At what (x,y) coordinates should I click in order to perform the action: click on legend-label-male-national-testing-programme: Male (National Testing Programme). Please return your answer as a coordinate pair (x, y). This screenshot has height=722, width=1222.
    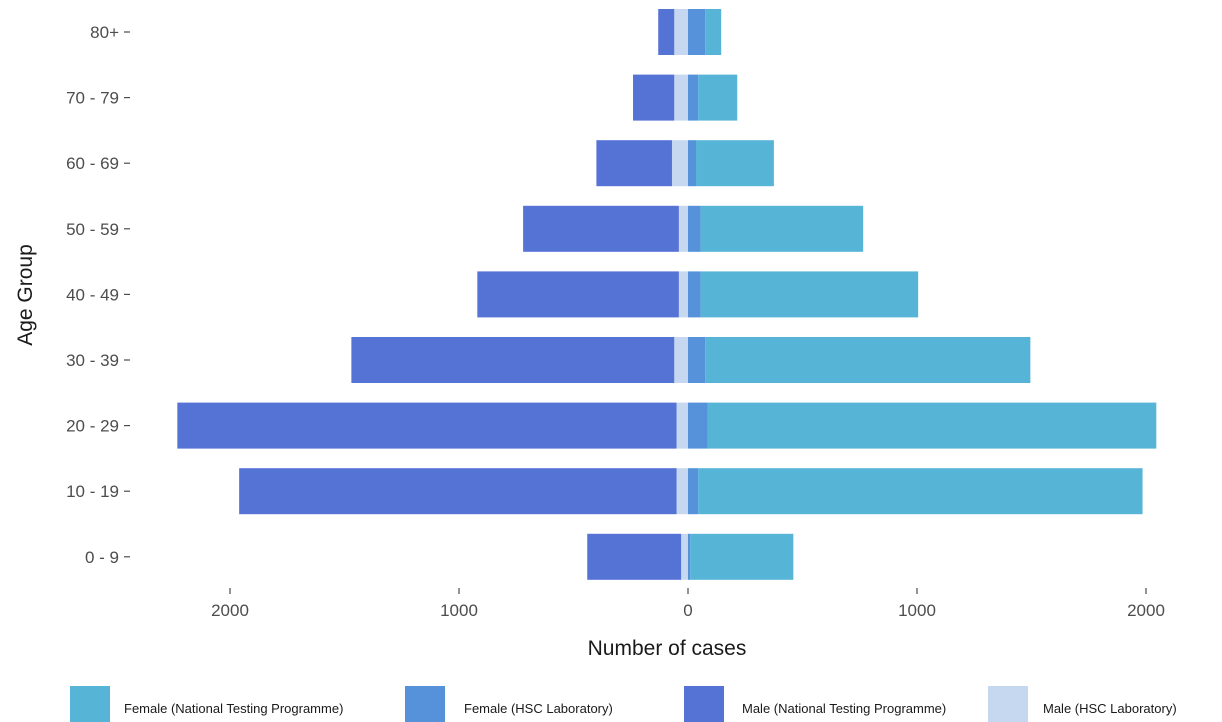
    Looking at the image, I should click on (844, 708).